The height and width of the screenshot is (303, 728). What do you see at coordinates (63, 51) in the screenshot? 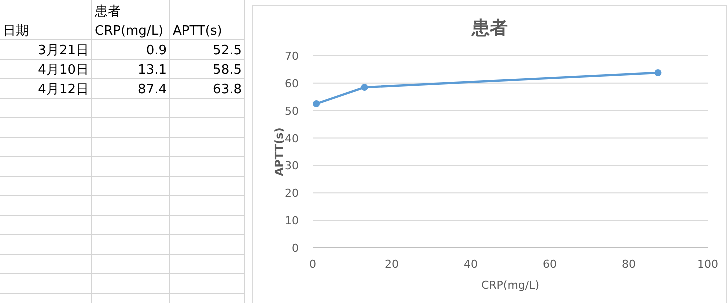
I see `text: 3月21日` at bounding box center [63, 51].